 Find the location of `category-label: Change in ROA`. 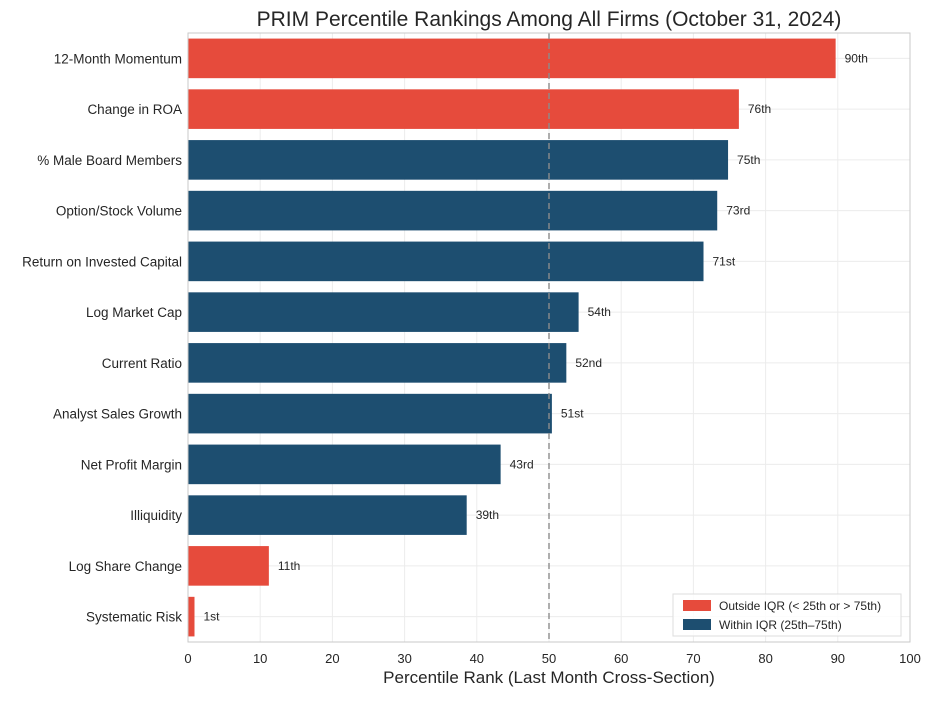

category-label: Change in ROA is located at coordinates (134, 109).